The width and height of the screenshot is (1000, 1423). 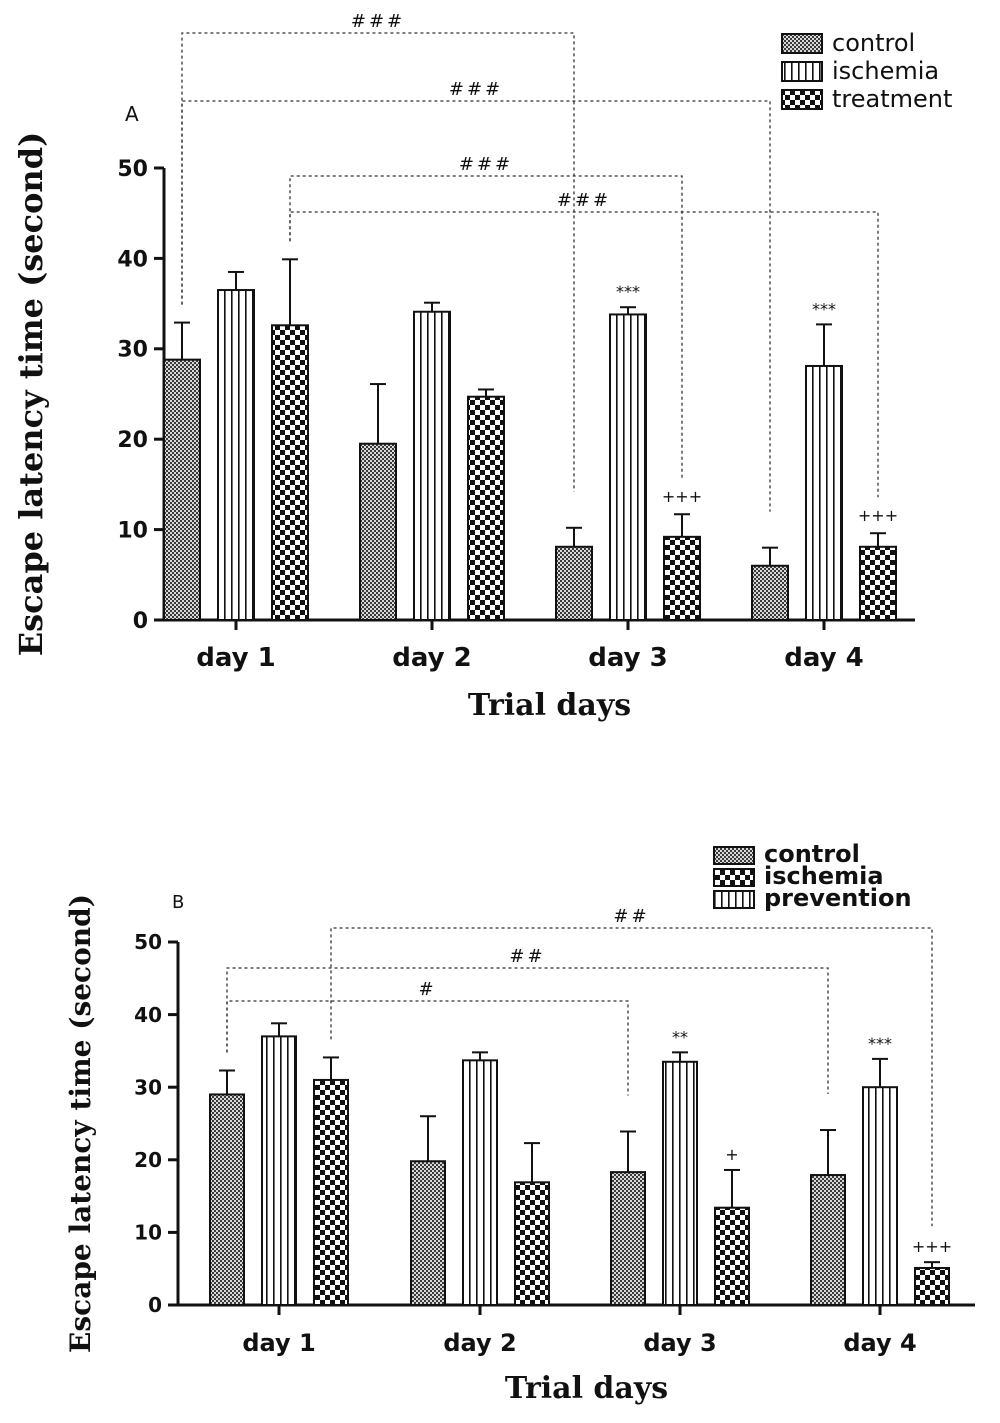 I want to click on panel-label: B, so click(x=178, y=902).